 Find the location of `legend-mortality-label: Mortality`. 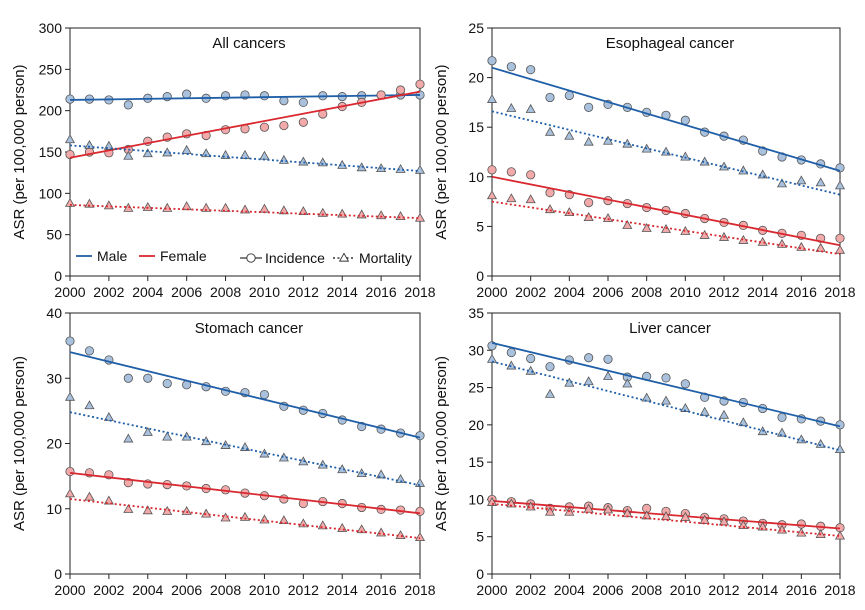

legend-mortality-label: Mortality is located at coordinates (385, 258).